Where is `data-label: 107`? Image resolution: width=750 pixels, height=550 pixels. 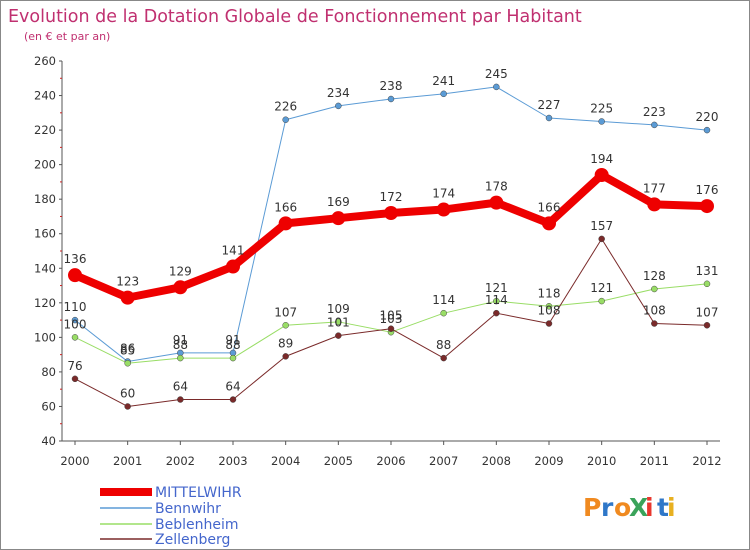
data-label: 107 is located at coordinates (285, 312).